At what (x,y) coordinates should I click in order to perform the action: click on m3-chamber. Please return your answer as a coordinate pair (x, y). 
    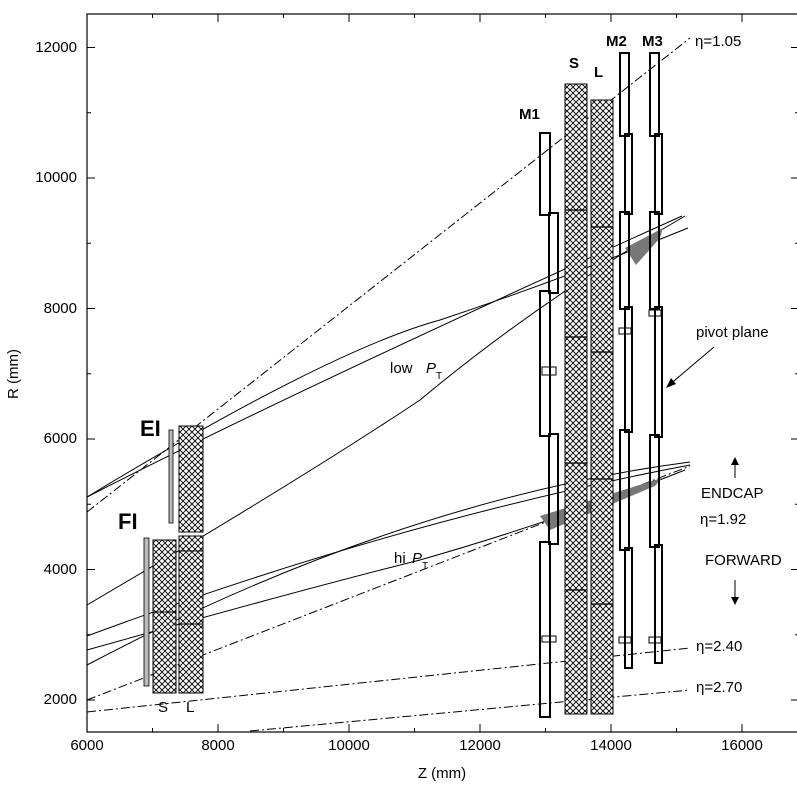
    Looking at the image, I should click on (655, 358).